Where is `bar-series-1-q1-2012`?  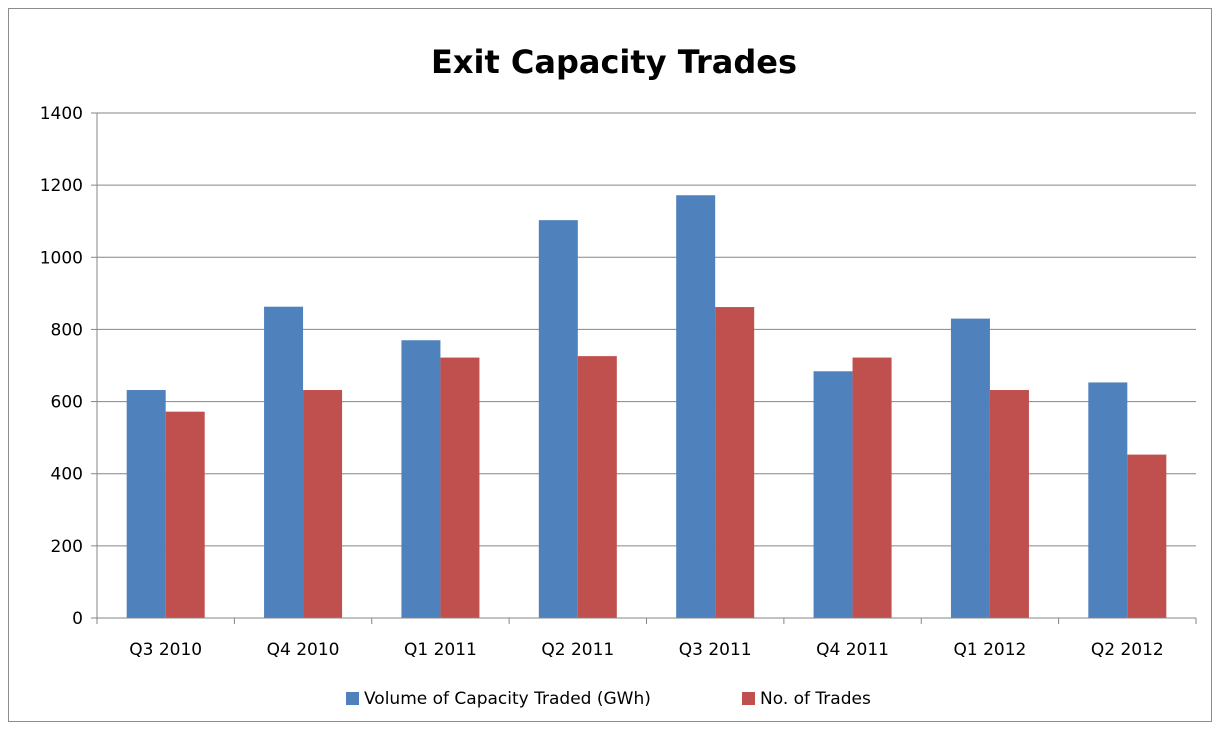 bar-series-1-q1-2012 is located at coordinates (970, 468).